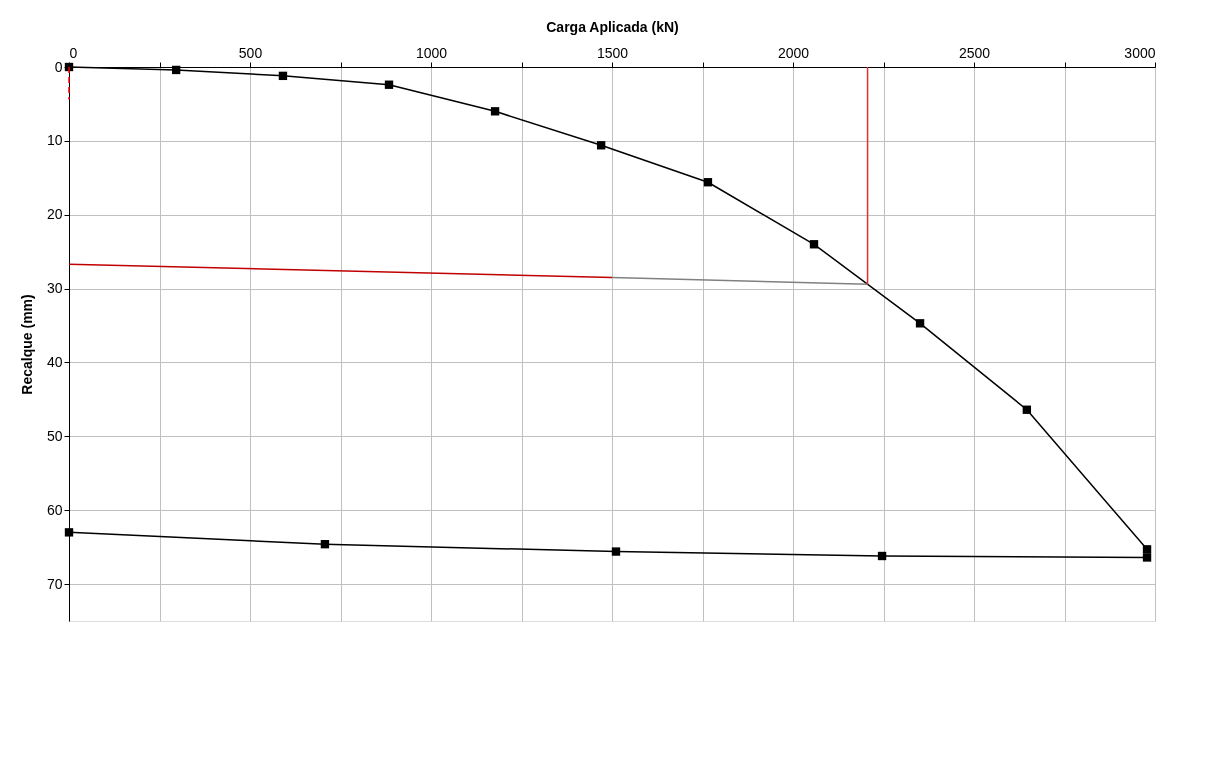  I want to click on x-axis-title: Carga Aplicada (kN), so click(612, 26).